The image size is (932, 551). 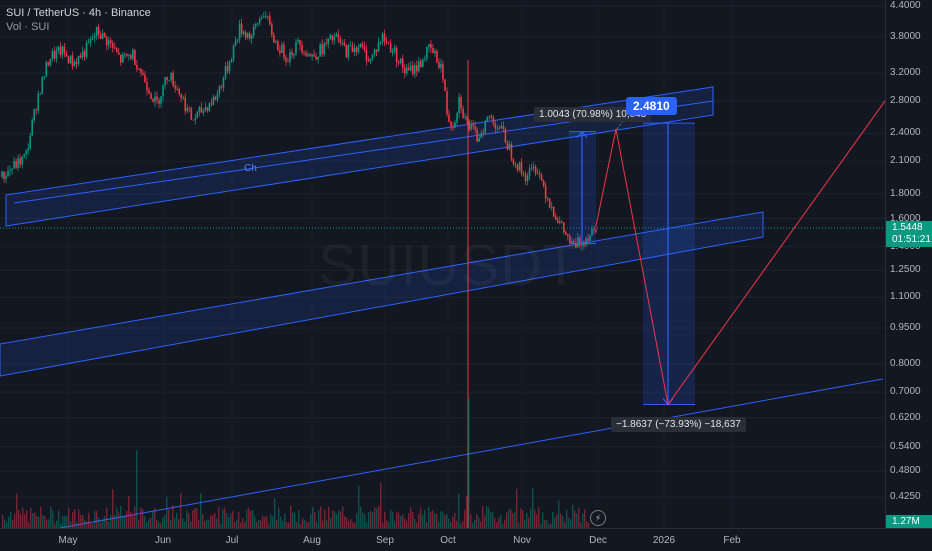 I want to click on lightning-icon: ⚡, so click(x=598, y=518).